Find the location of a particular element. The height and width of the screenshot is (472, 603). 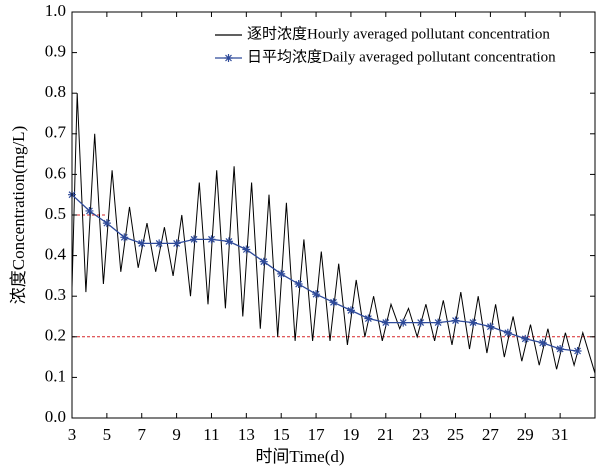

x-tick-label: 25 is located at coordinates (455, 434).